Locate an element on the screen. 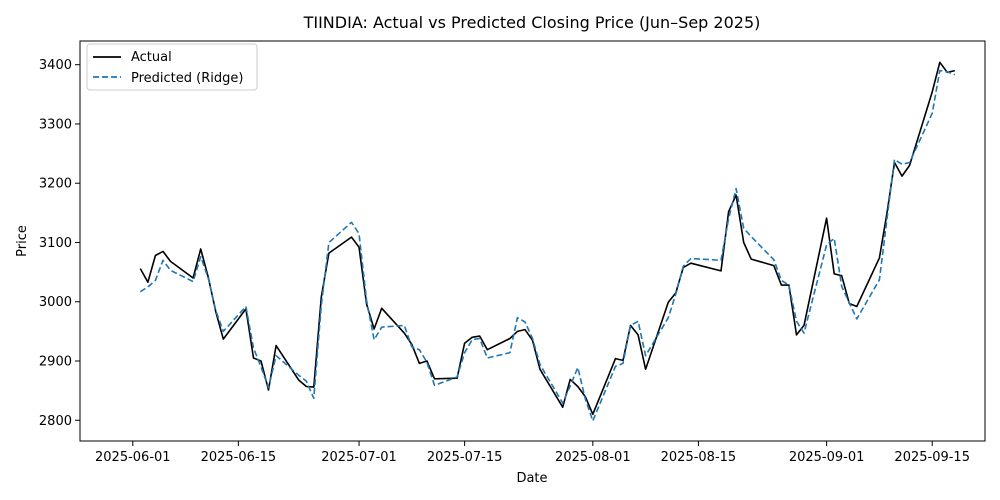 The image size is (1000, 500). y-tick-label: 3100 is located at coordinates (55, 243).